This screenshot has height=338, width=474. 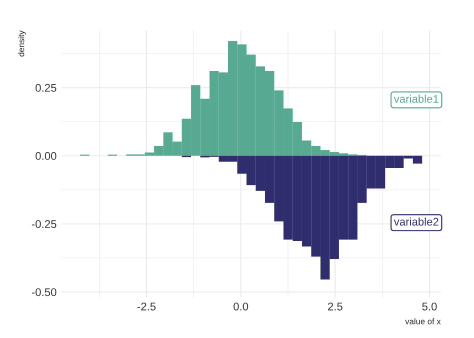 What do you see at coordinates (146, 306) in the screenshot?
I see `x-tick-label: -2.5` at bounding box center [146, 306].